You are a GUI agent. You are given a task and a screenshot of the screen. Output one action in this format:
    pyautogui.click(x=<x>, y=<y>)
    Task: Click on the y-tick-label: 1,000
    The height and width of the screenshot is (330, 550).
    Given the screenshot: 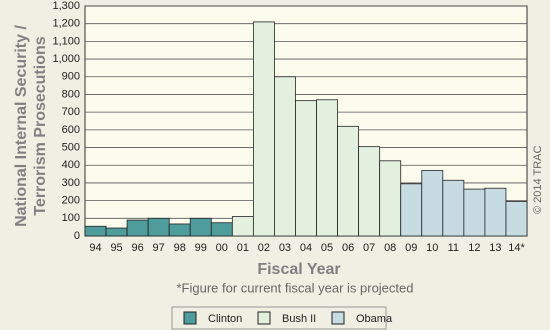 What is the action you would take?
    pyautogui.click(x=66, y=59)
    